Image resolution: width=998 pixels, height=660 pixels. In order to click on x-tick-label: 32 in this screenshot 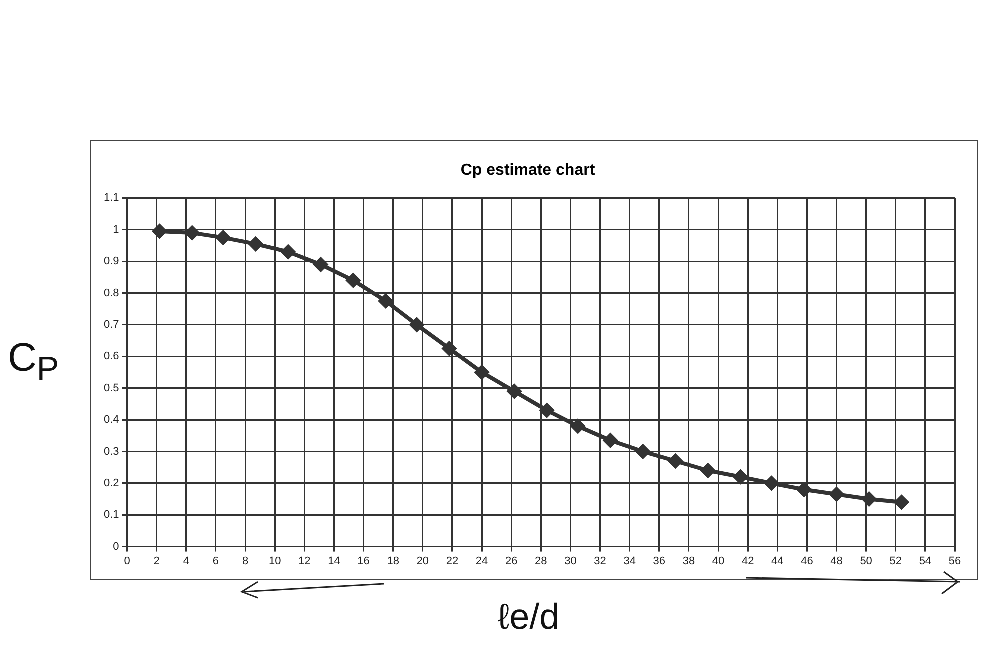, I will do `click(600, 561)`.